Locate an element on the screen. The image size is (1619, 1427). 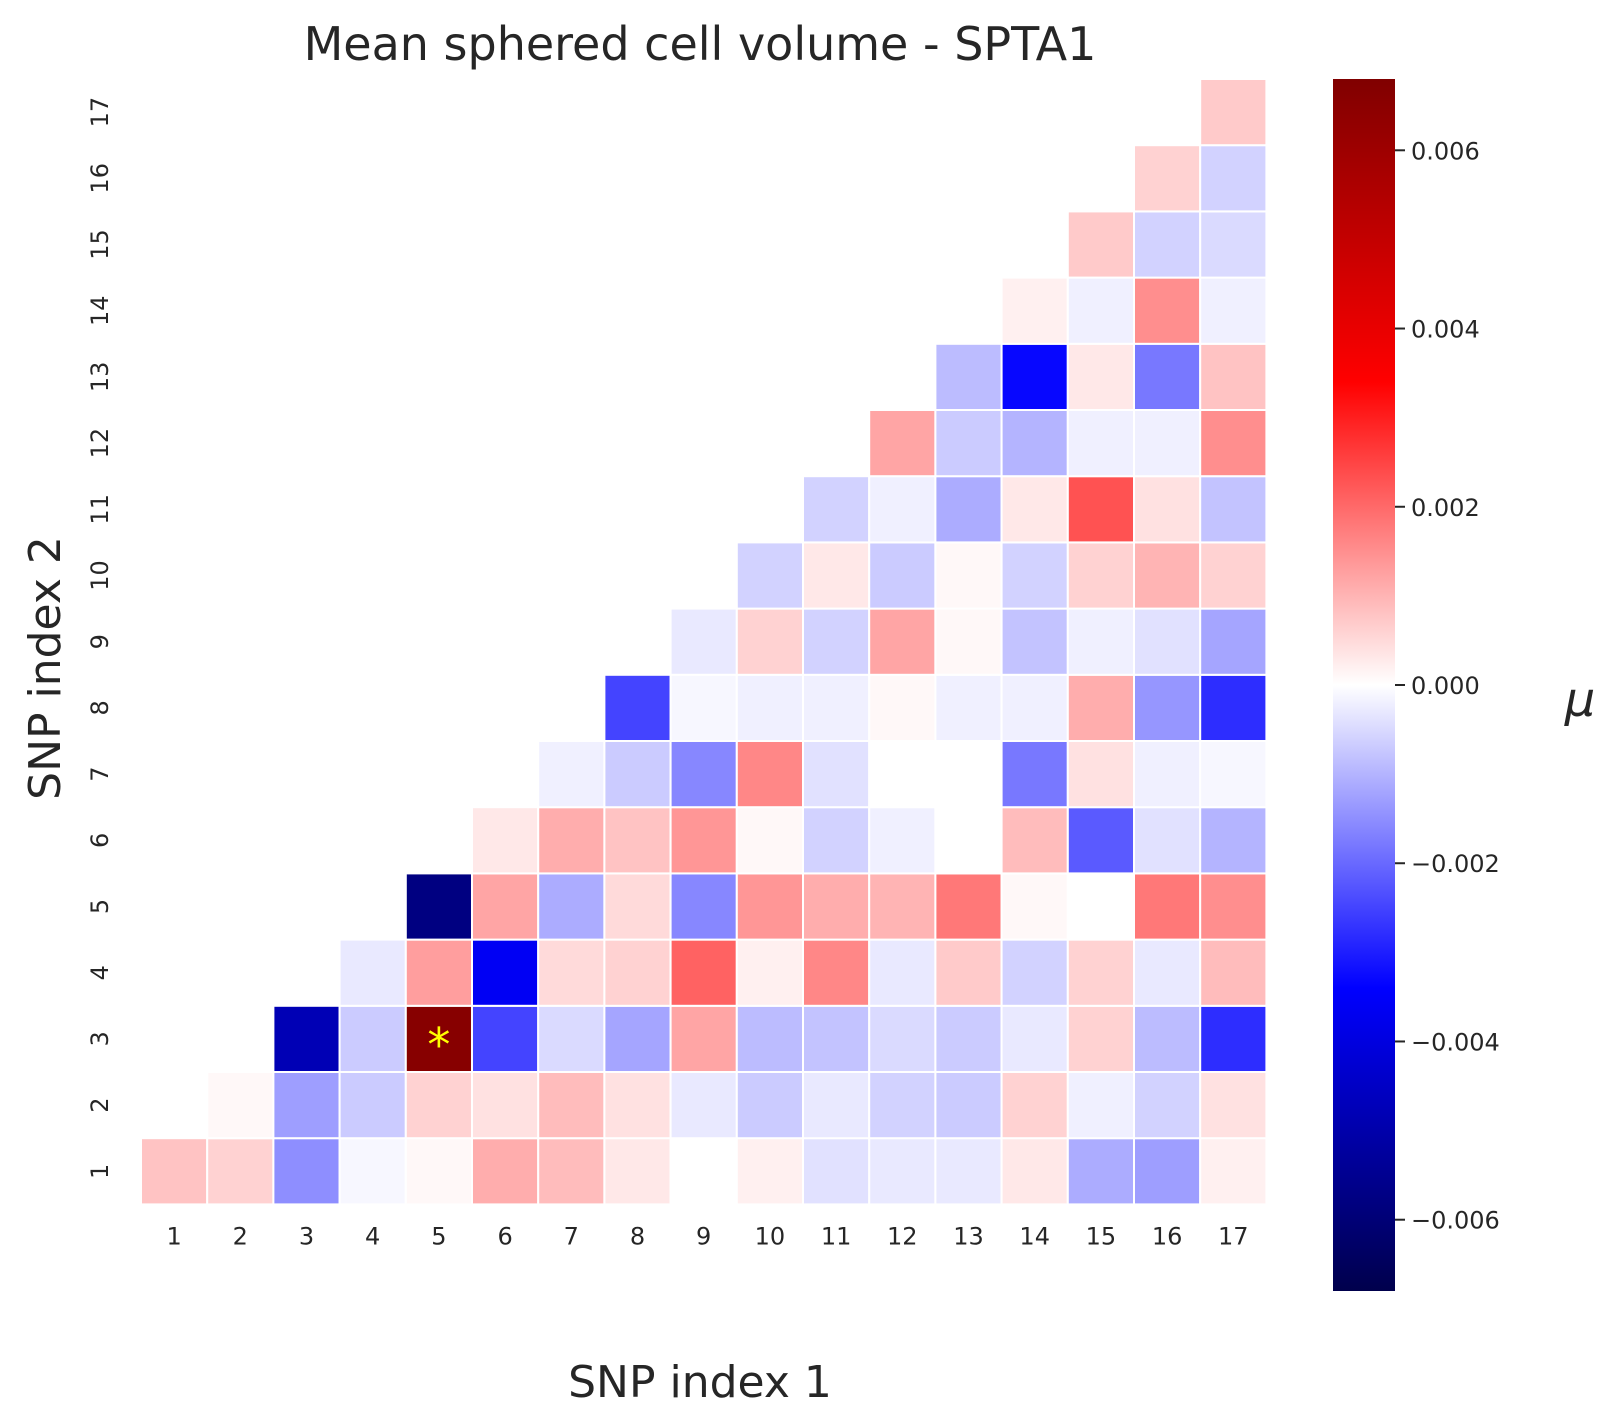
x-tick-label-14: 14 is located at coordinates (1034, 1236).